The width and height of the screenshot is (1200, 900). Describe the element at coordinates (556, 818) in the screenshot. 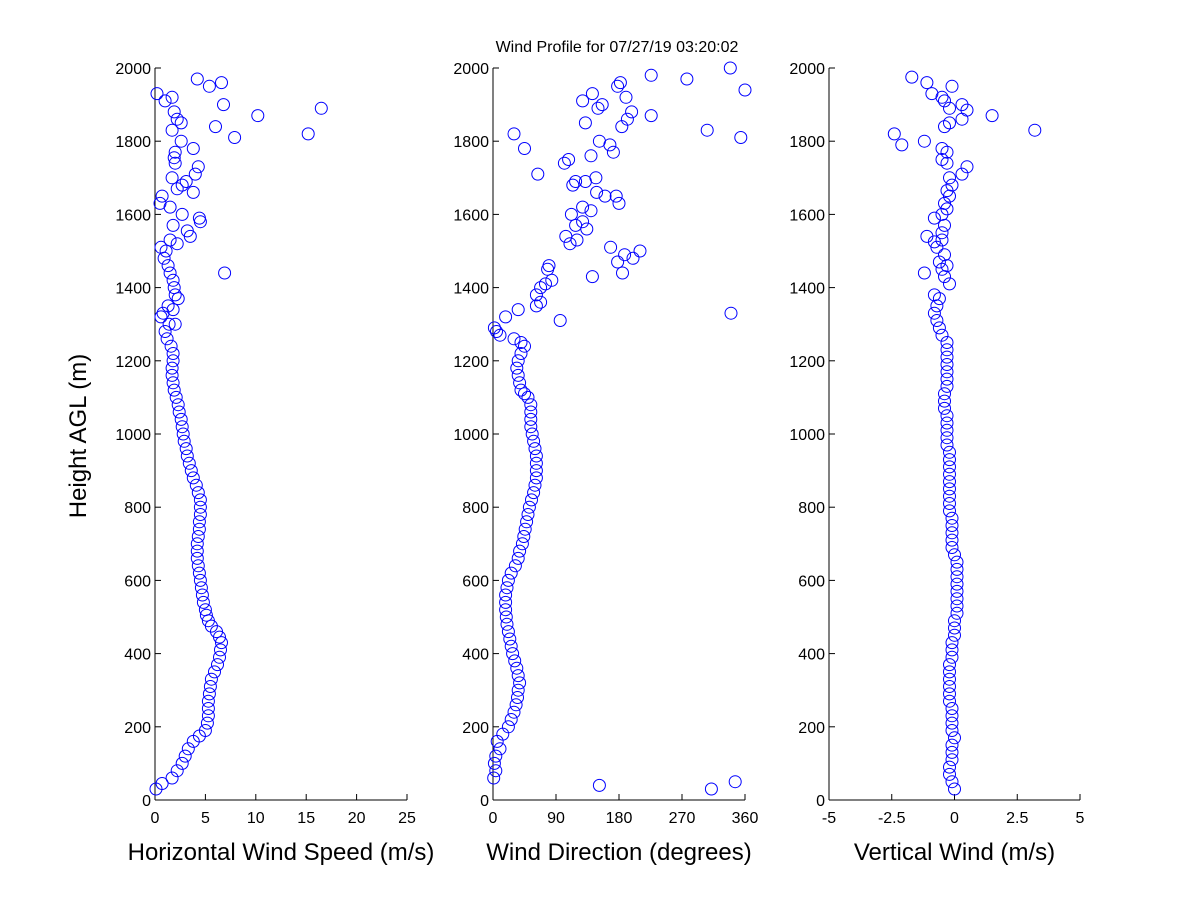

I see `x-tick-label: 90` at that location.